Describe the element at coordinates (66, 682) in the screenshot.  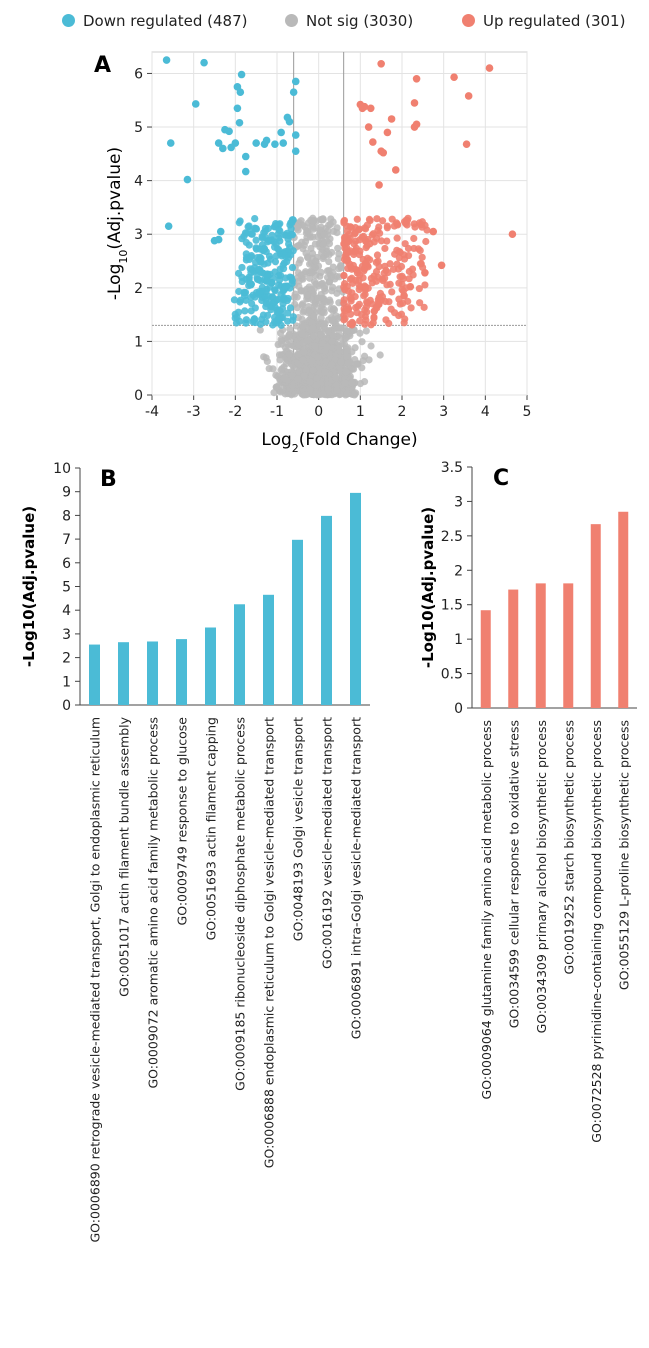
I see `y-tick-label: 1` at that location.